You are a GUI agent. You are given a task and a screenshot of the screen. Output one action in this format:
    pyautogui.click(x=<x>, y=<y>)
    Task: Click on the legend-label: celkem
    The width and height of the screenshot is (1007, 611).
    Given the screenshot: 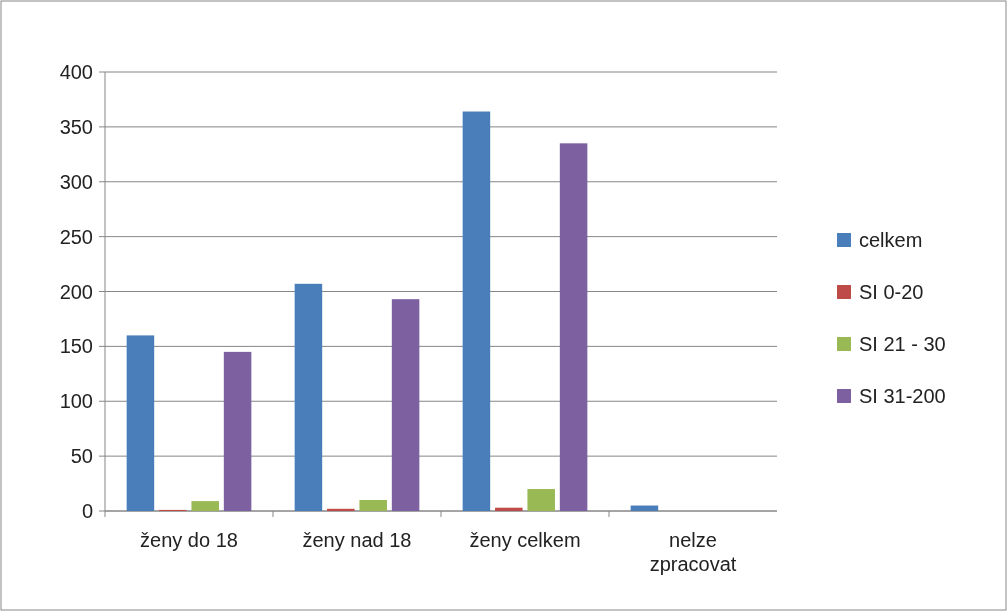 What is the action you would take?
    pyautogui.click(x=891, y=240)
    